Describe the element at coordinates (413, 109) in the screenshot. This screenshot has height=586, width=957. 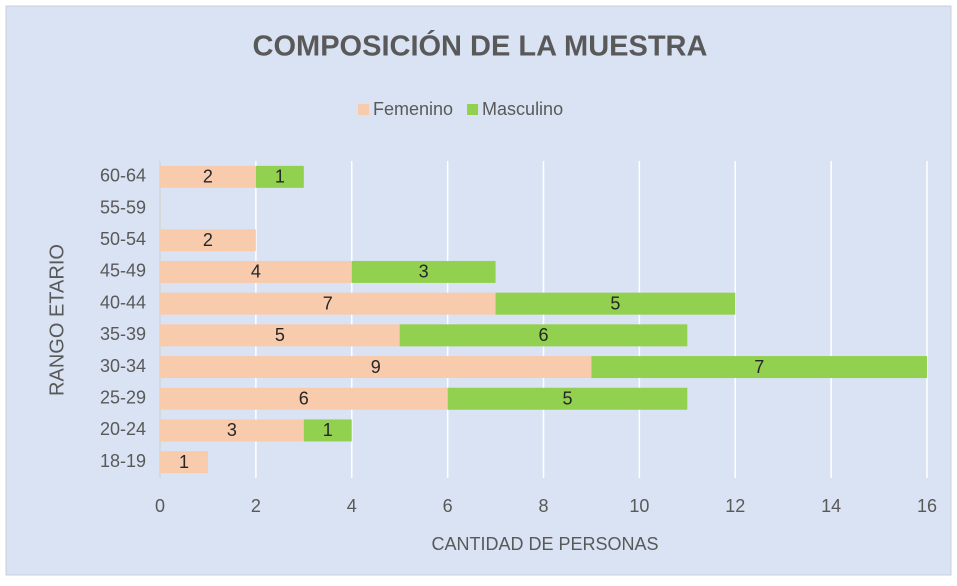
I see `legend-label: Femenino` at that location.